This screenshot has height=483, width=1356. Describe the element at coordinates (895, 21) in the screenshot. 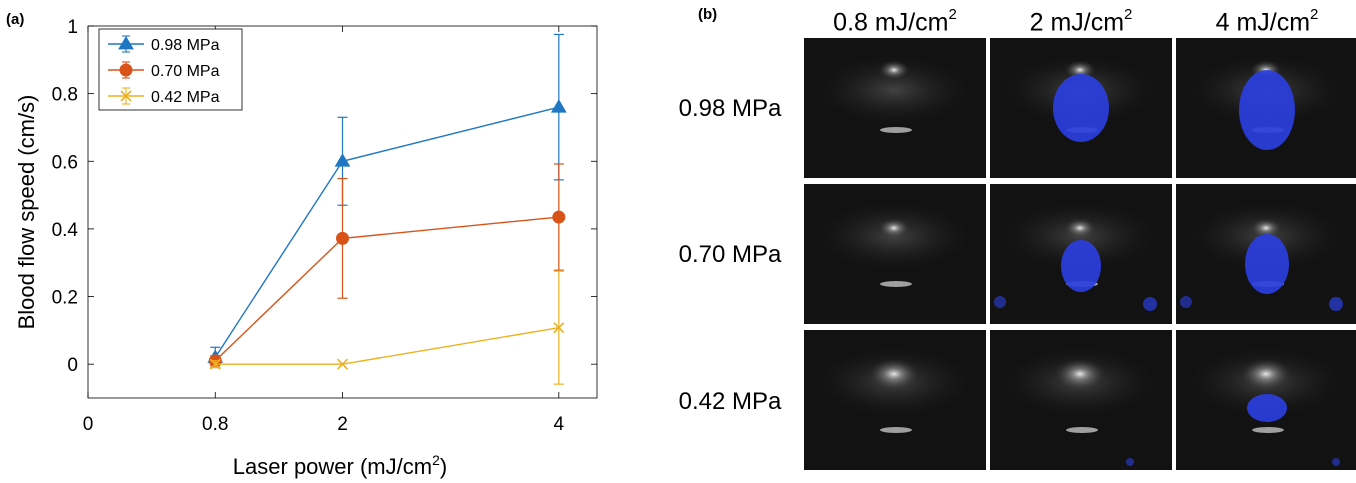

I see `column-header-0.8: 0.8 mJ/cm2` at that location.